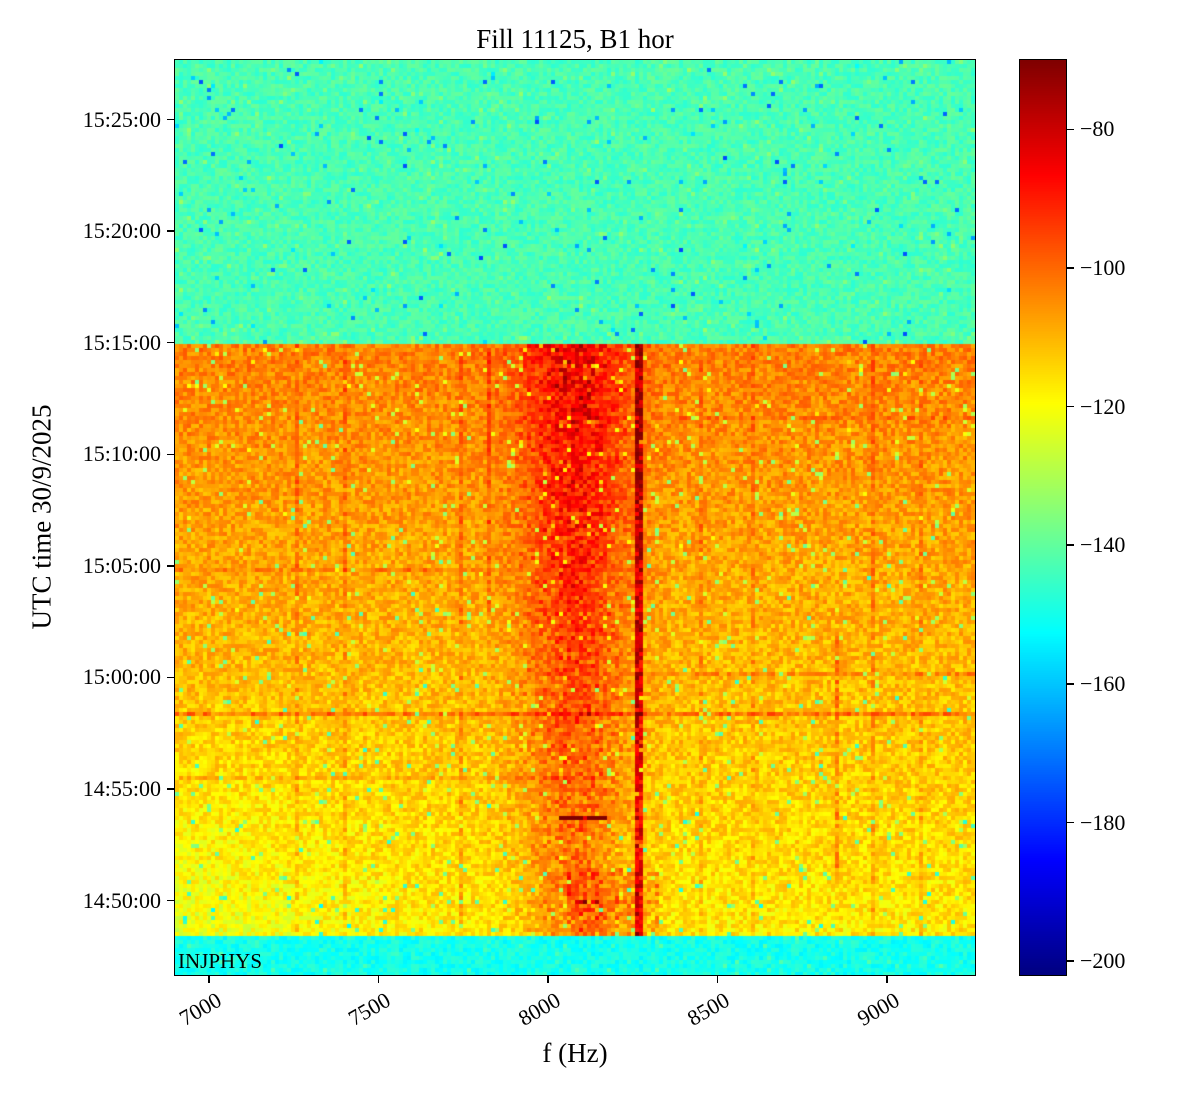 The image size is (1200, 1100). What do you see at coordinates (121, 789) in the screenshot?
I see `y-tick-label: 14:55:00` at bounding box center [121, 789].